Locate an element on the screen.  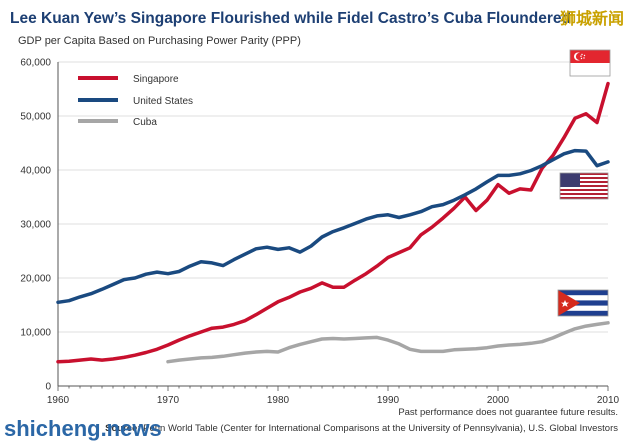
legend: Singapore United States Cuba is located at coordinates (135, 101).